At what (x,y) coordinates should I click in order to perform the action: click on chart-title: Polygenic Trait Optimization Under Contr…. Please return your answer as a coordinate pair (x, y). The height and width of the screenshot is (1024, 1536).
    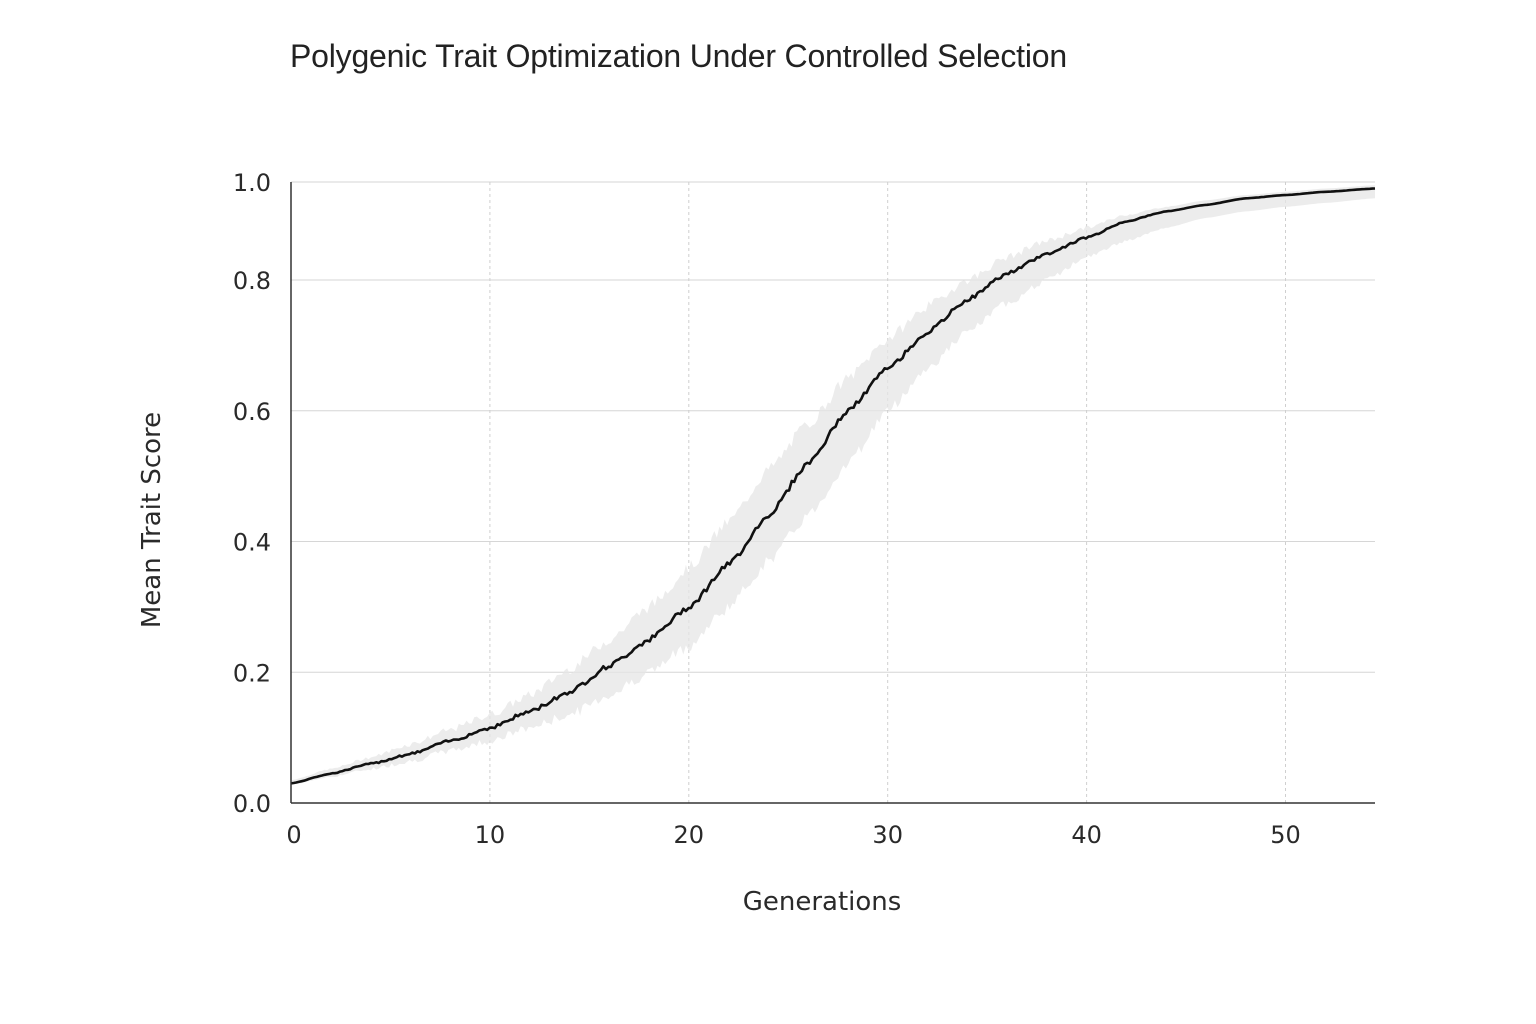
    Looking at the image, I should click on (678, 56).